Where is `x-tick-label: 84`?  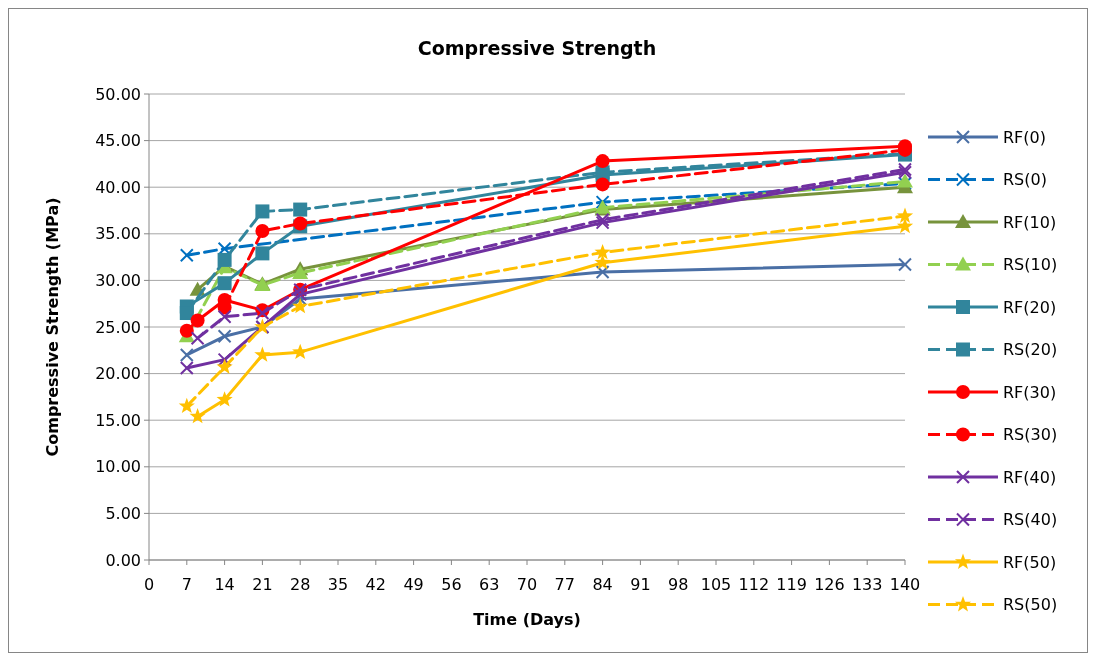
x-tick-label: 84 is located at coordinates (602, 584).